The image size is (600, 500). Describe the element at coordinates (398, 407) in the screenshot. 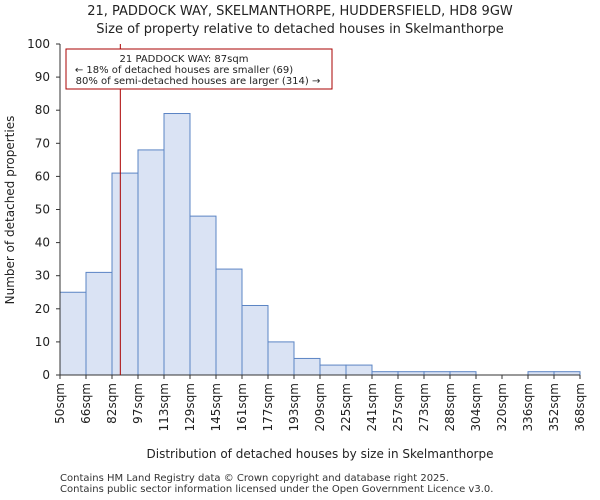

I see `x-tick-label: 257sqm` at that location.